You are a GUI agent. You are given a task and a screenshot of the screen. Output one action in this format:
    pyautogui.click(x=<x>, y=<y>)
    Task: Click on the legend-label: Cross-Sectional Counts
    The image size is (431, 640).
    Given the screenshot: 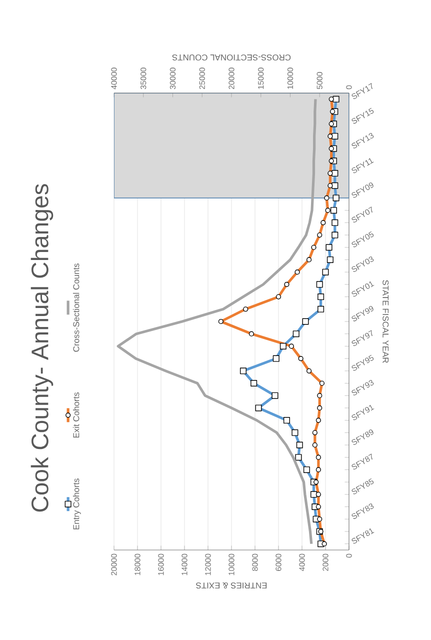 What is the action you would take?
    pyautogui.click(x=76, y=308)
    